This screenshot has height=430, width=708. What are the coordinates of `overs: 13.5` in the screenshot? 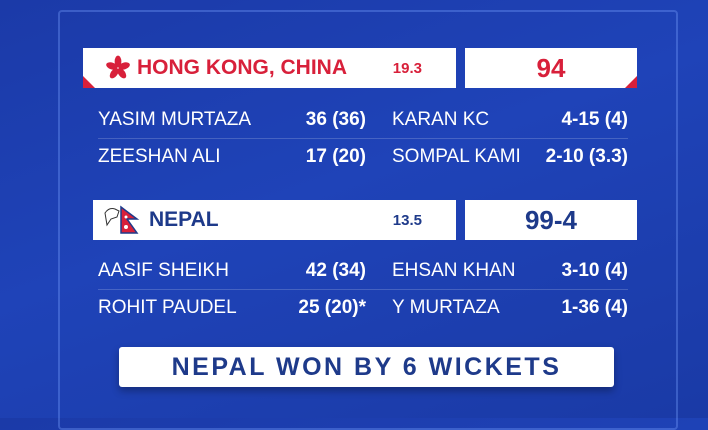 It's located at (407, 220).